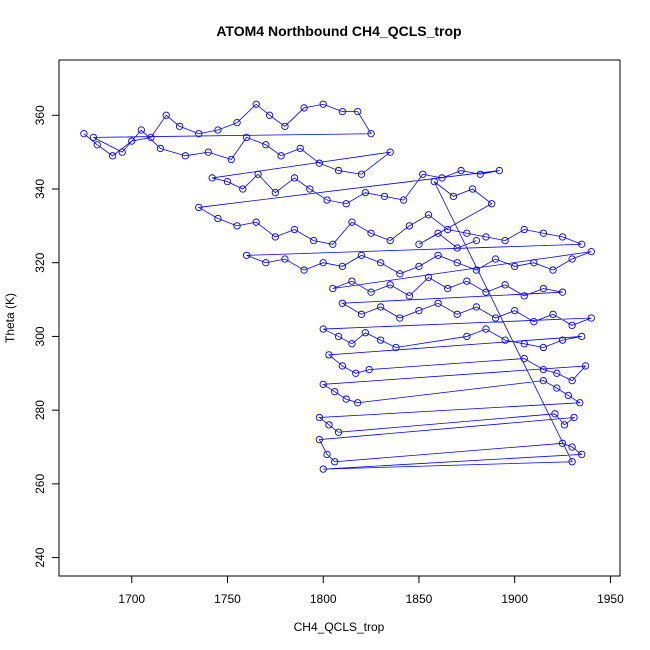 This screenshot has width=650, height=650. Describe the element at coordinates (514, 599) in the screenshot. I see `x-tick-label: 1900` at that location.